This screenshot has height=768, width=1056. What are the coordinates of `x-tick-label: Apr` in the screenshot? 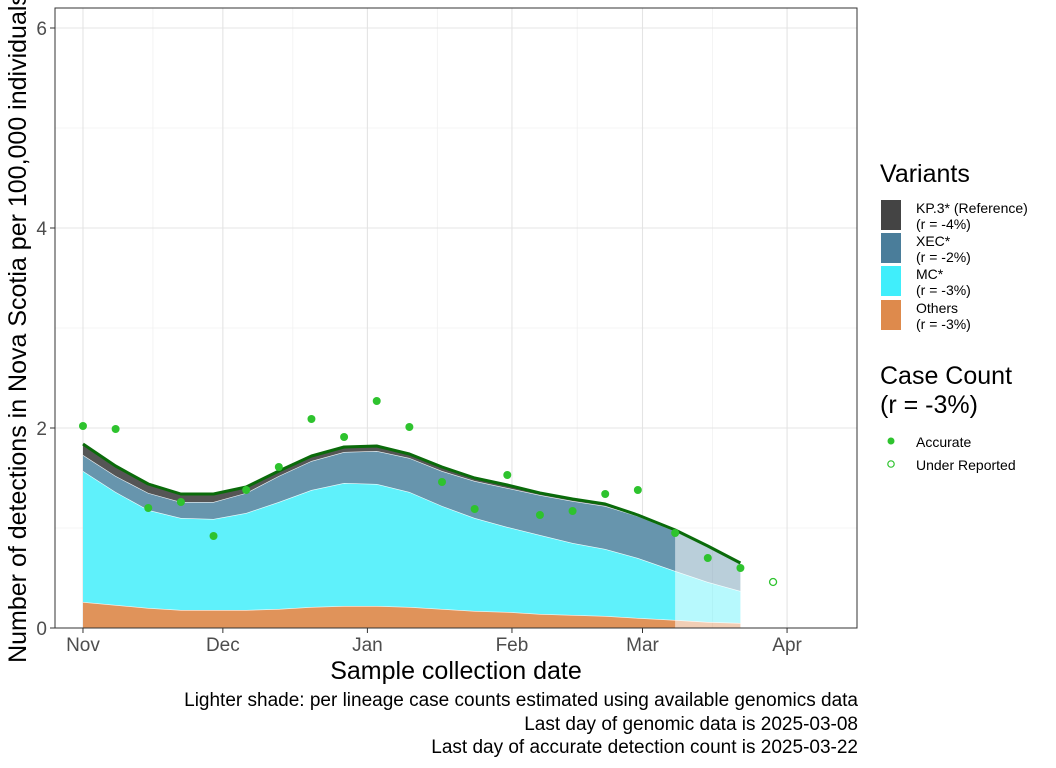 It's located at (787, 645).